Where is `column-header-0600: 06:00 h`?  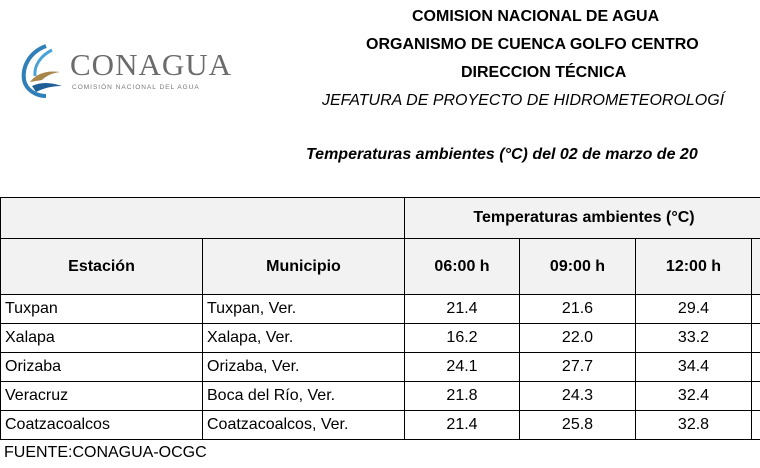 column-header-0600: 06:00 h is located at coordinates (462, 266).